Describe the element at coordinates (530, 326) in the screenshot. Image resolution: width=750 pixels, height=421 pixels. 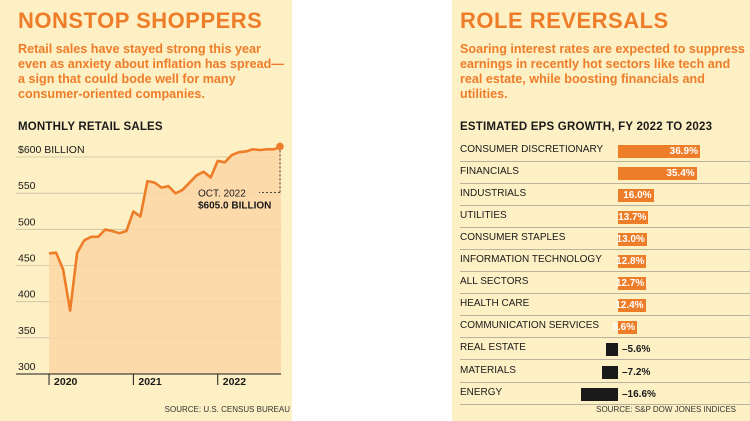
I see `bar-category-label: COMMUNICATION SERVICES` at that location.